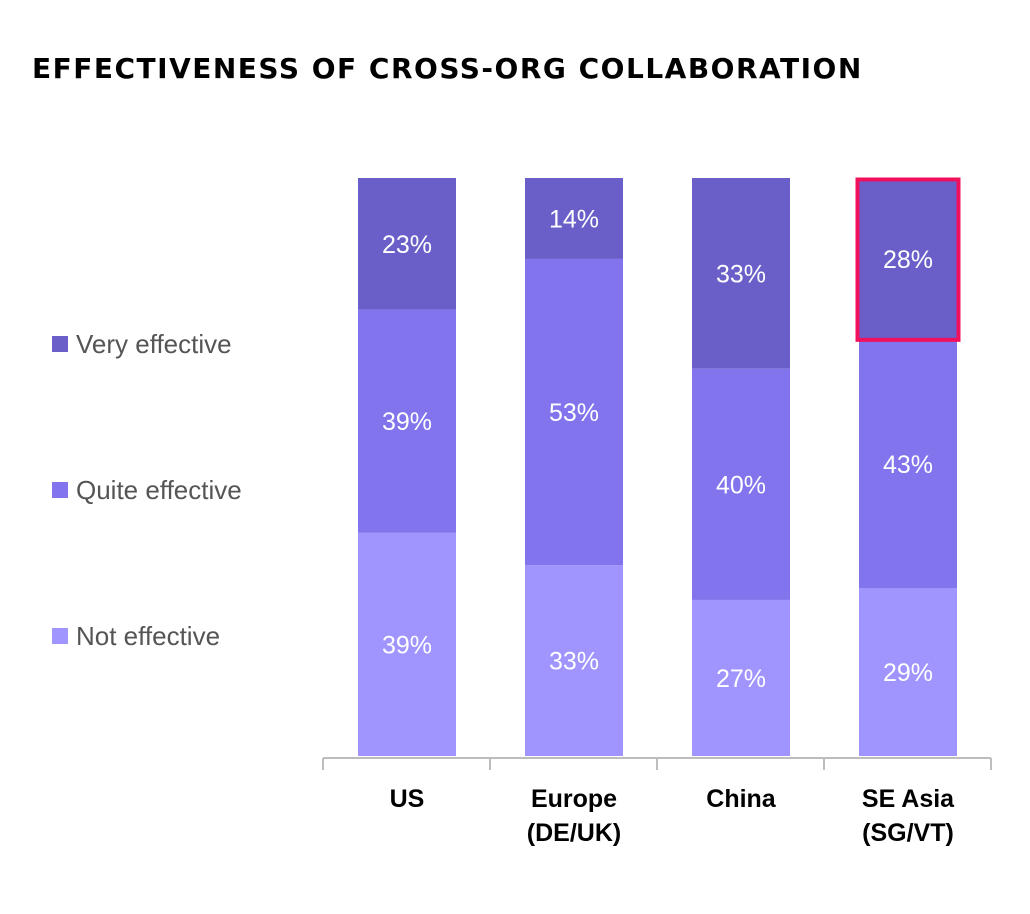  I want to click on data-label-se-asia-sg-vt-quite-effective: 43%, so click(908, 465).